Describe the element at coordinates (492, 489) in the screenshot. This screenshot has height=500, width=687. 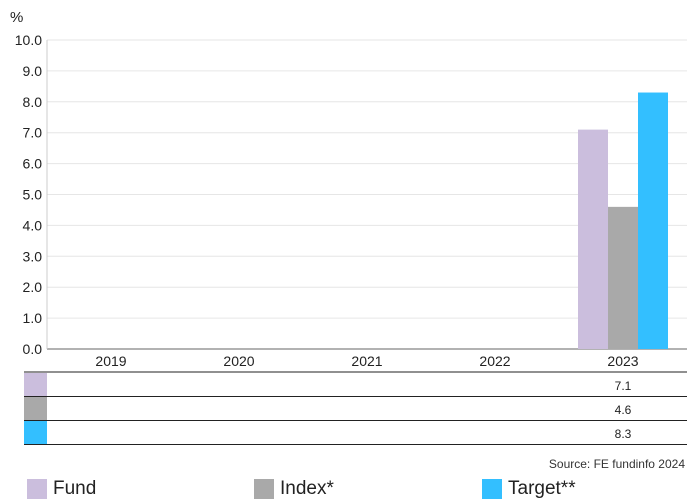
I see `legend-swatch-target` at that location.